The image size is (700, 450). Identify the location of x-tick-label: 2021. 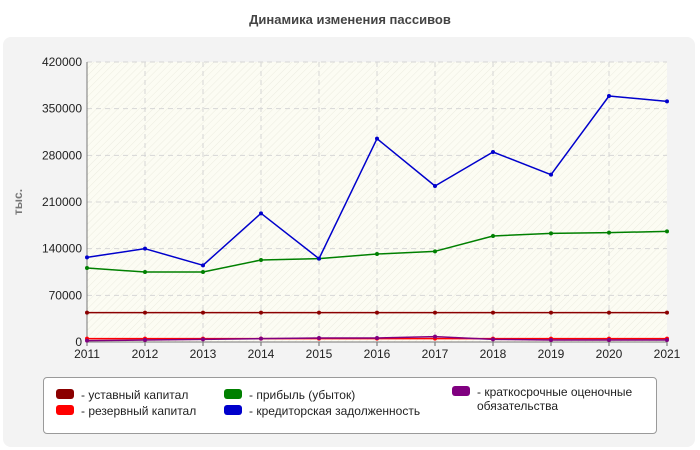
(667, 354).